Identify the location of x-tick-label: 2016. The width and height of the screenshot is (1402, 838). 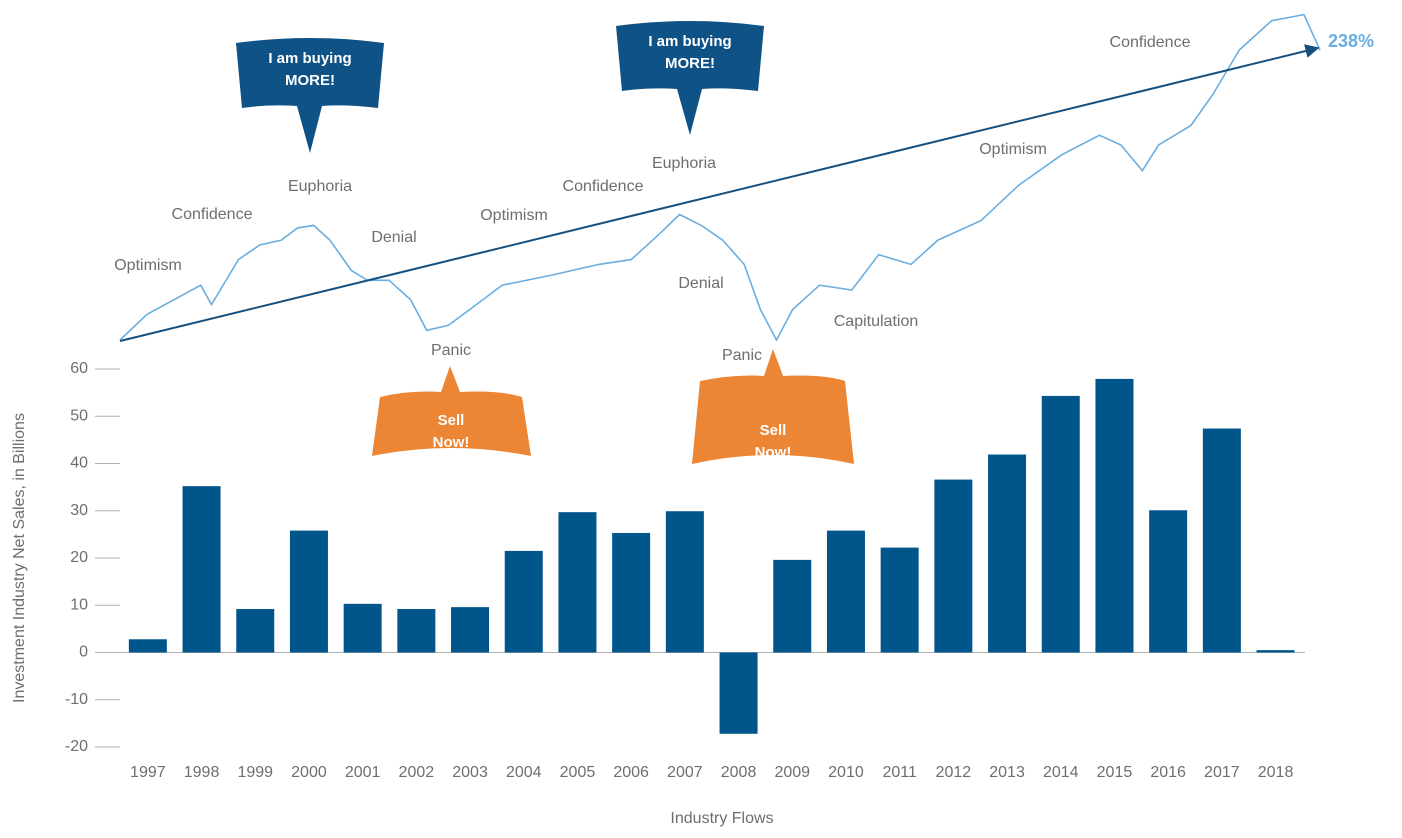
(1168, 772).